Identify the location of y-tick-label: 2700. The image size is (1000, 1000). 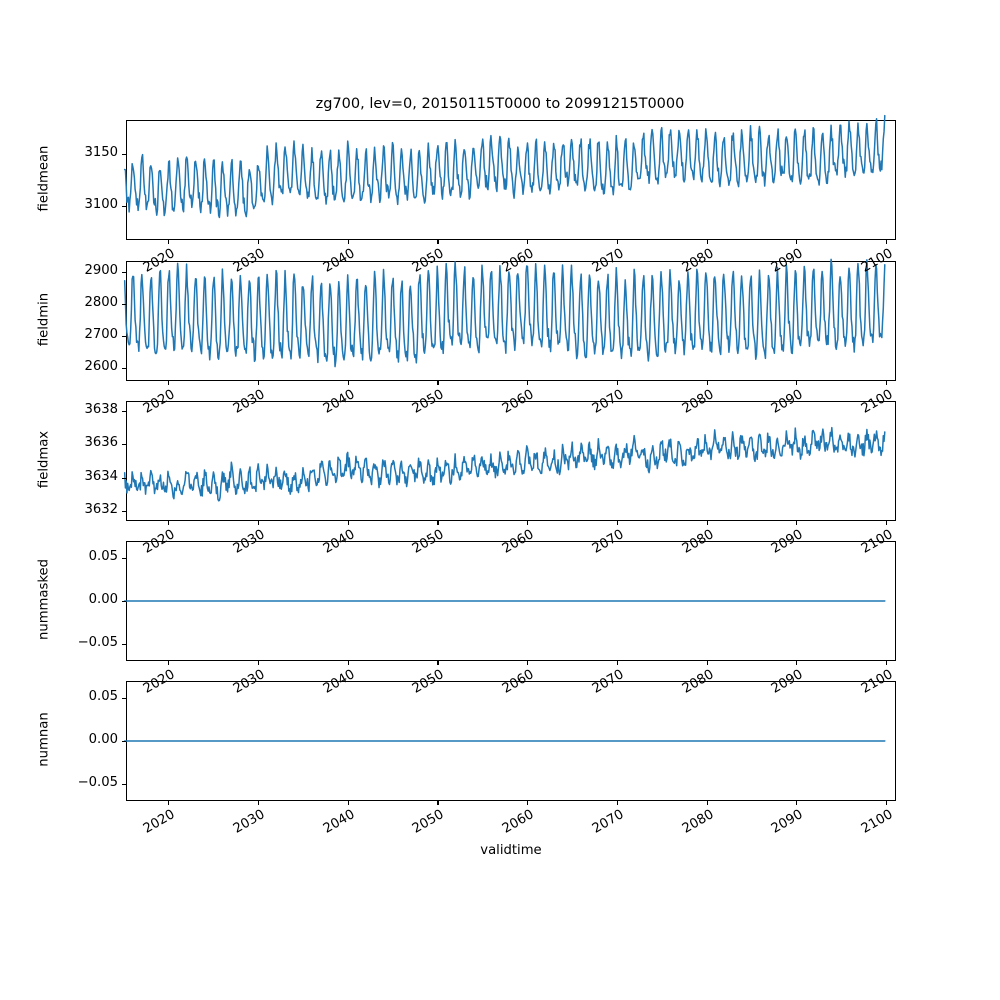
(101, 335).